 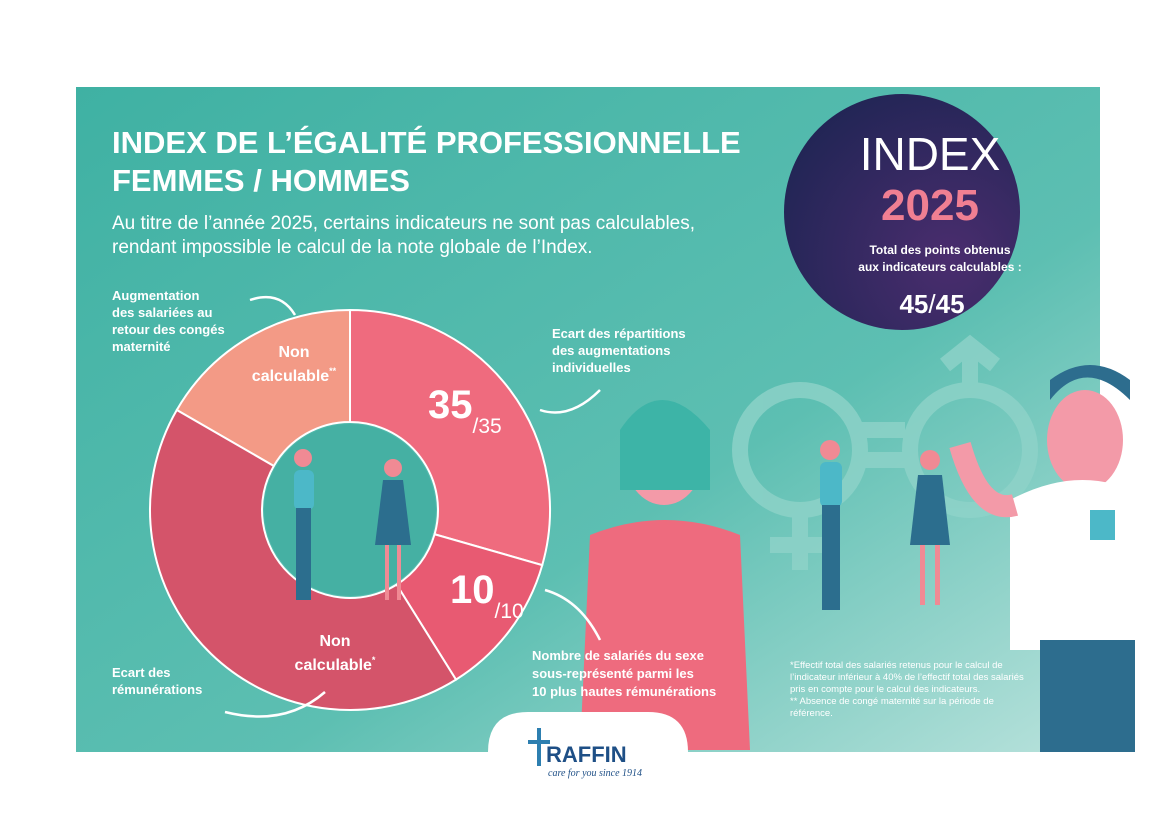 I want to click on badge-word: INDEX, so click(x=930, y=154).